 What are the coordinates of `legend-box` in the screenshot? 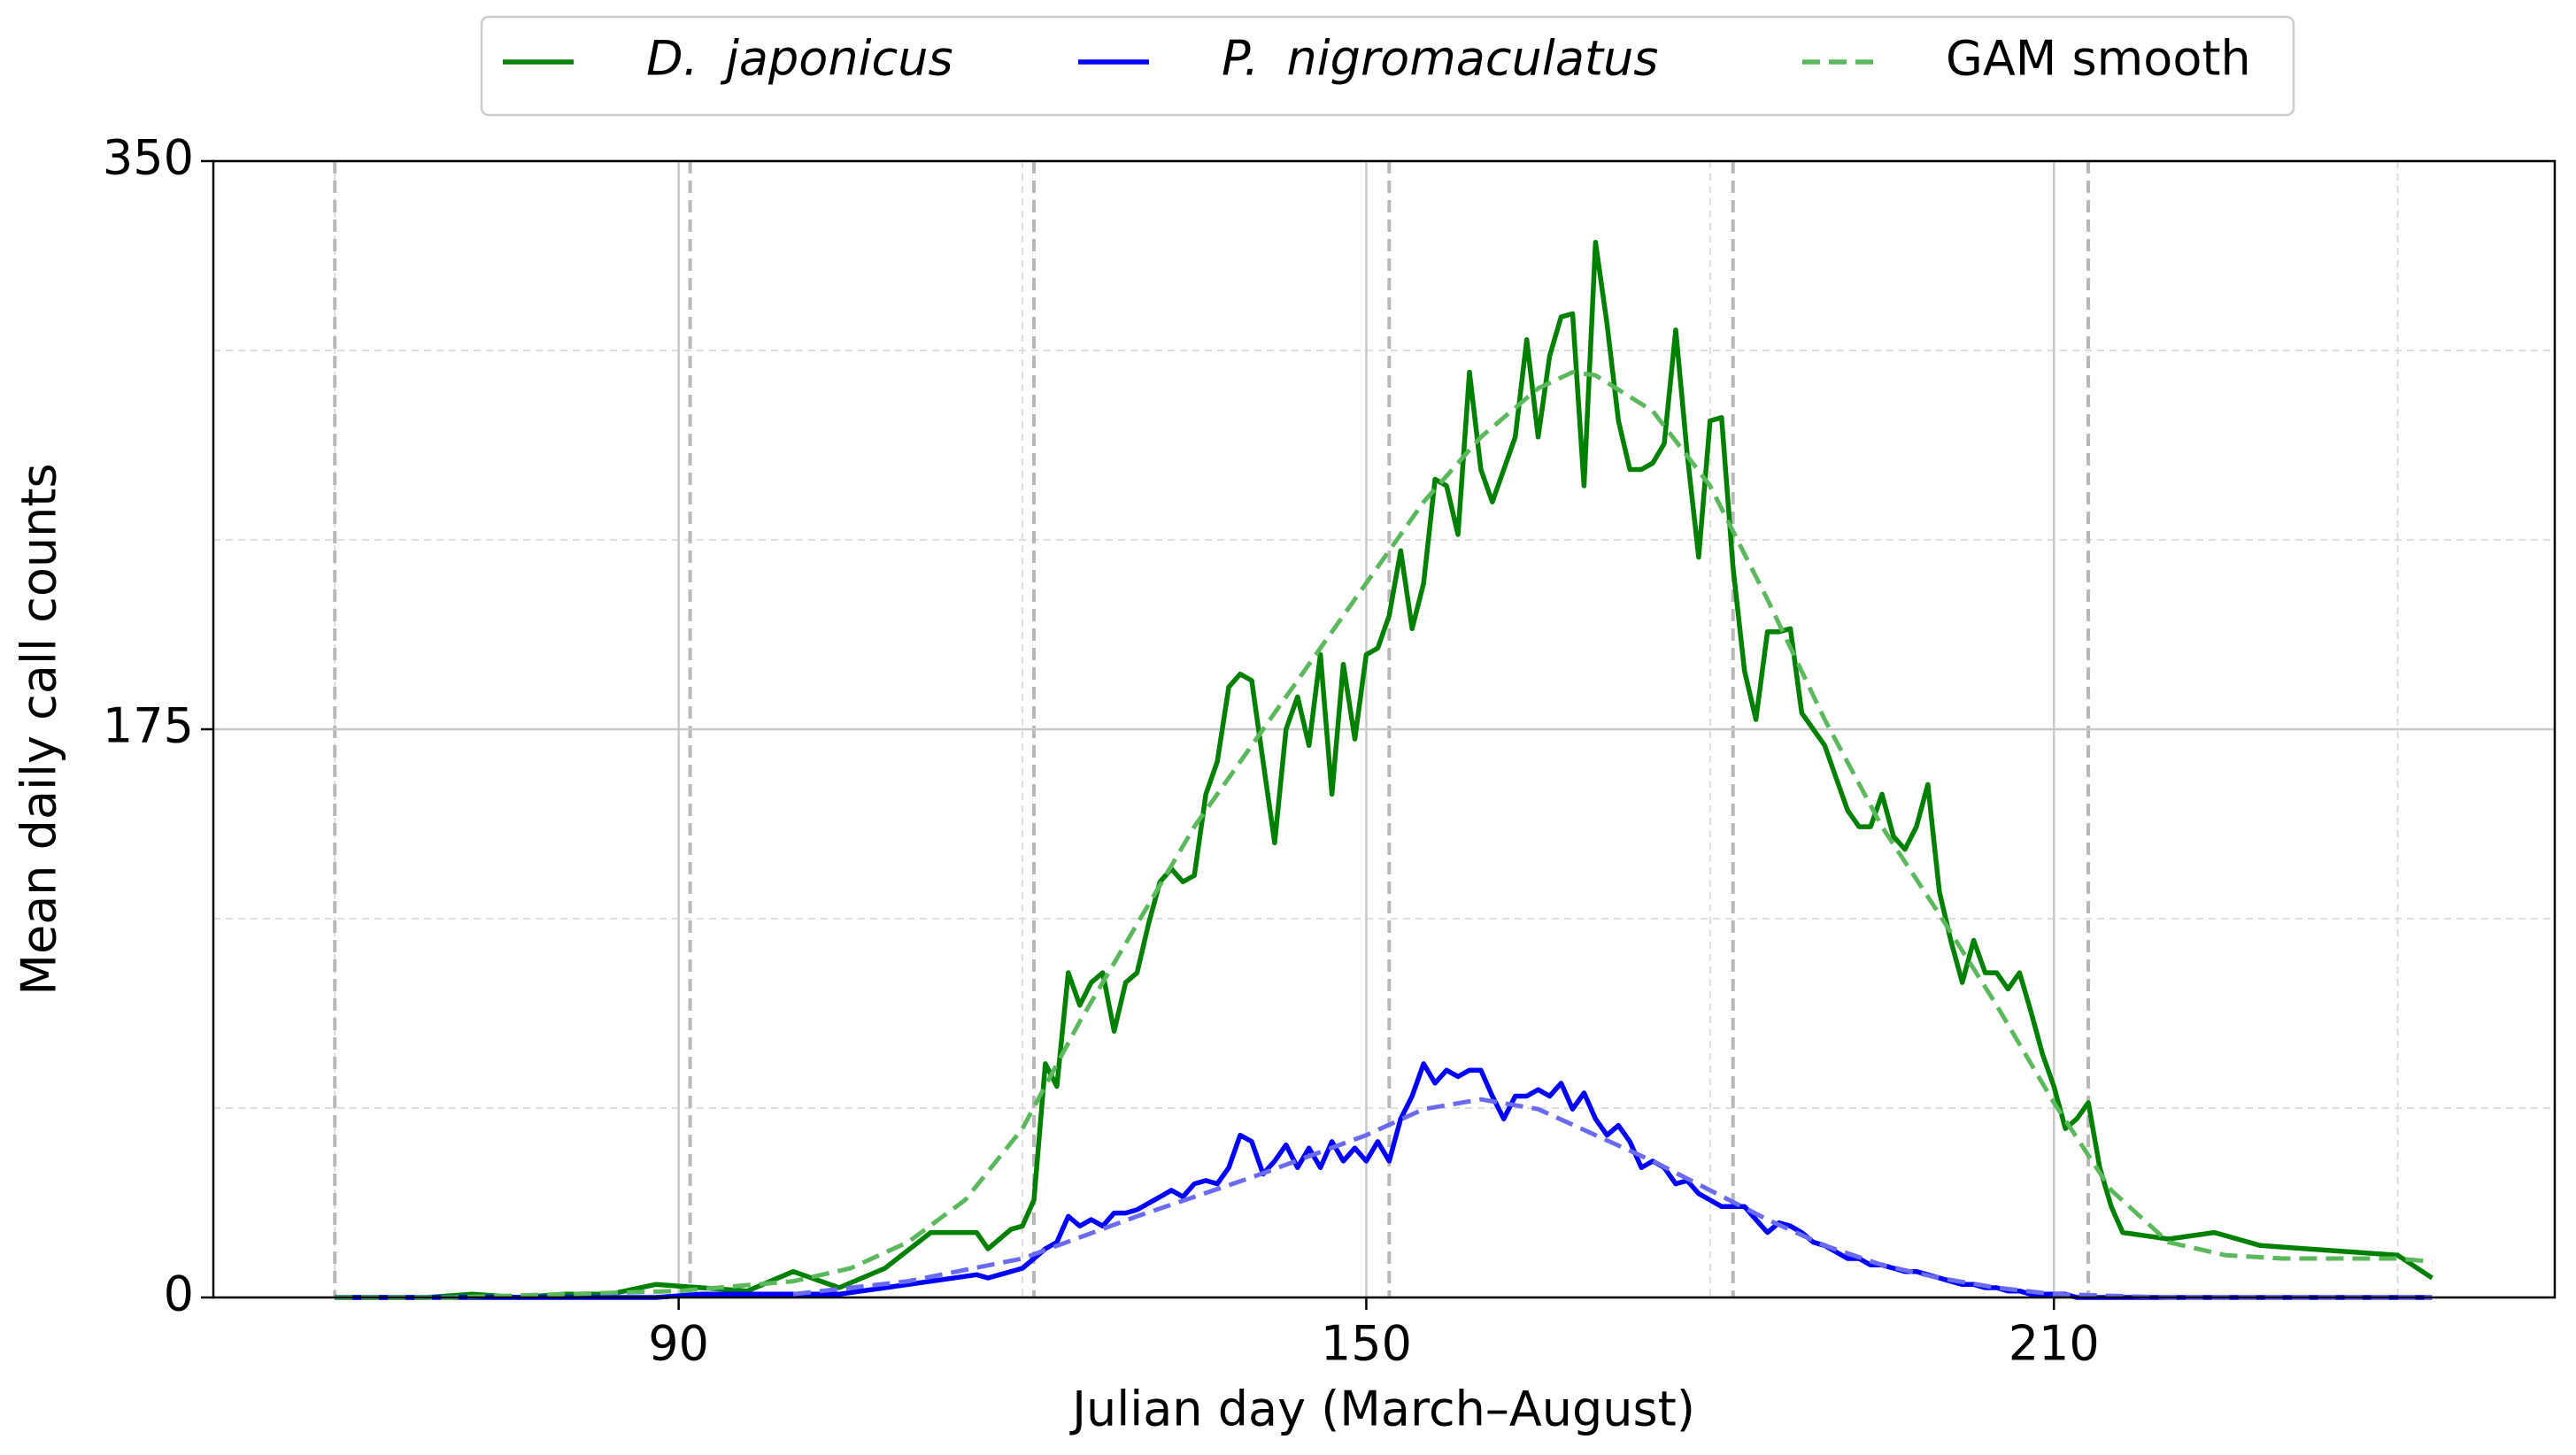 It's located at (1387, 66).